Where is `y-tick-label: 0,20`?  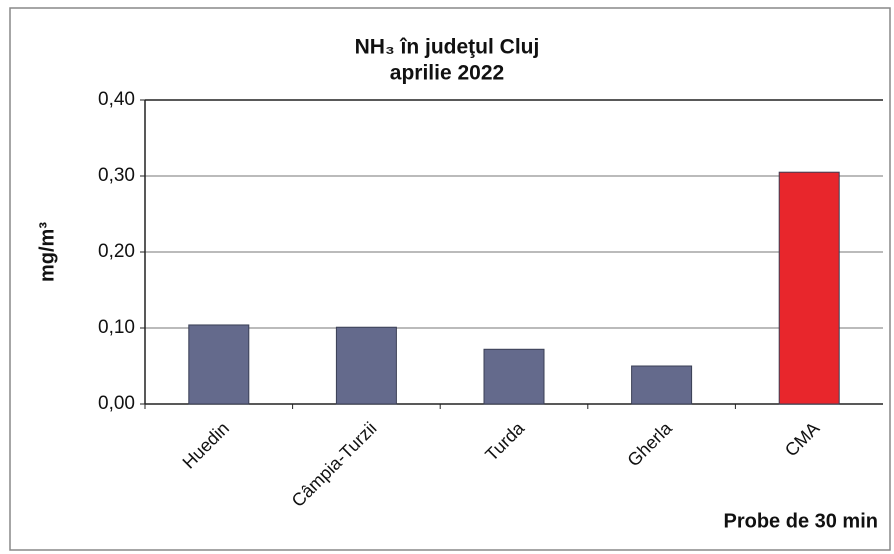
y-tick-label: 0,20 is located at coordinates (116, 251).